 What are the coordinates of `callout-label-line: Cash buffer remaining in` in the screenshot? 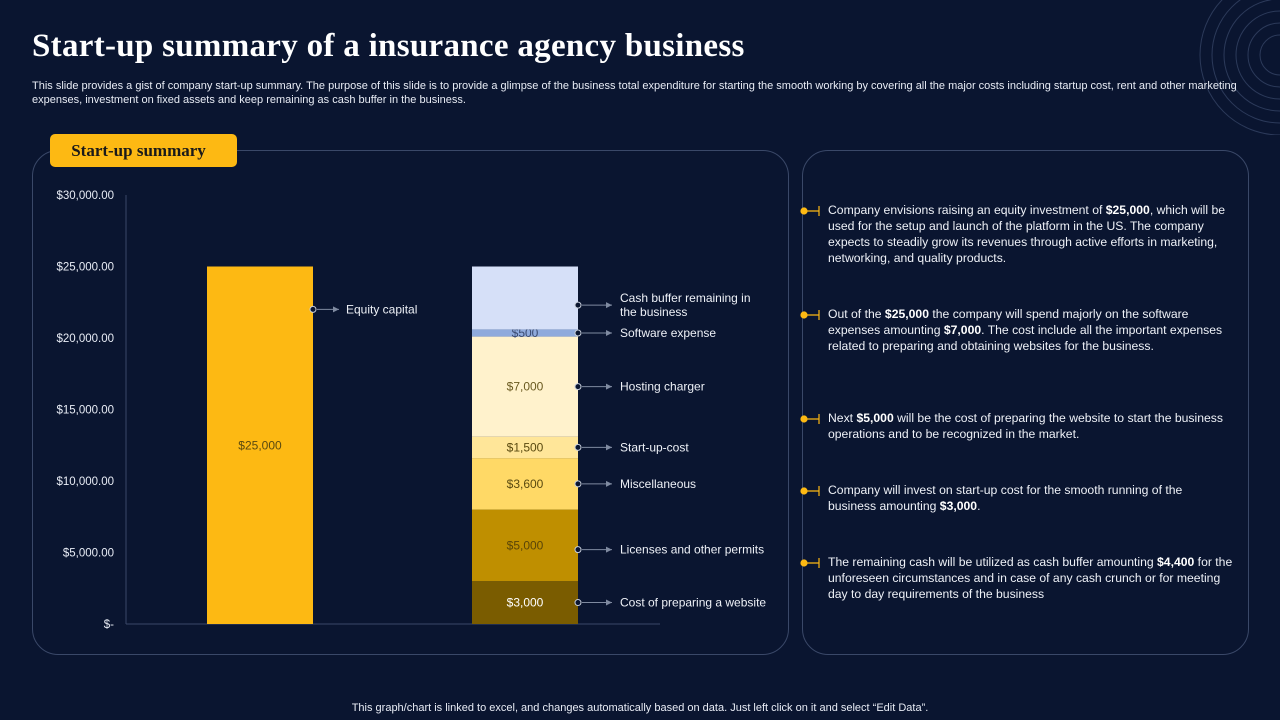 It's located at (685, 298).